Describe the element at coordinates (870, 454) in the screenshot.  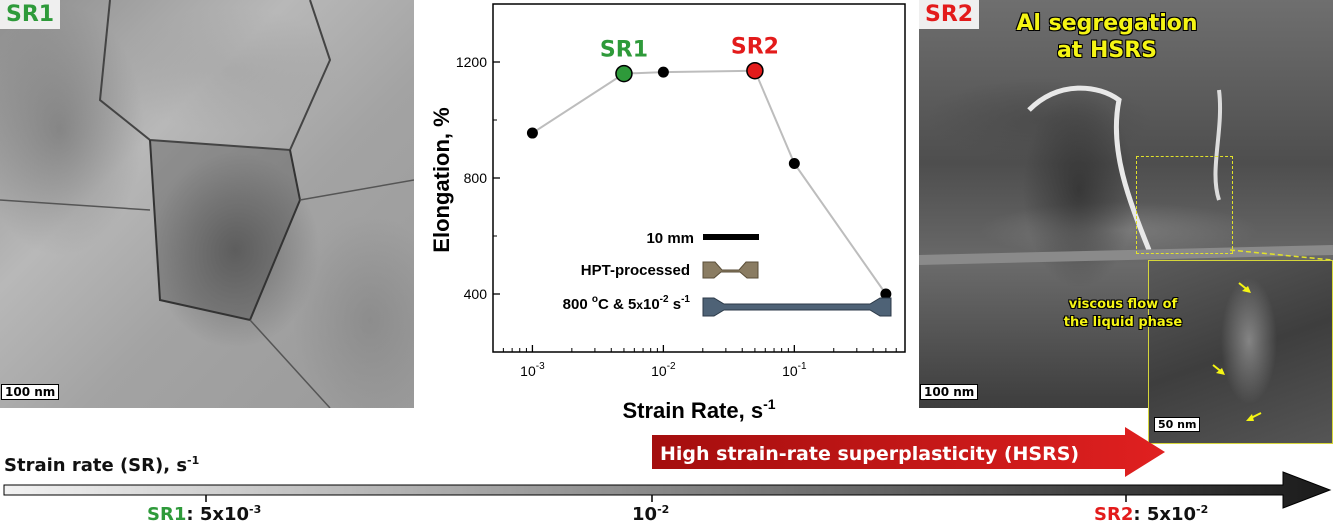
I see `hsrs-label: High strain-rate superplasticity (HSRS)` at that location.